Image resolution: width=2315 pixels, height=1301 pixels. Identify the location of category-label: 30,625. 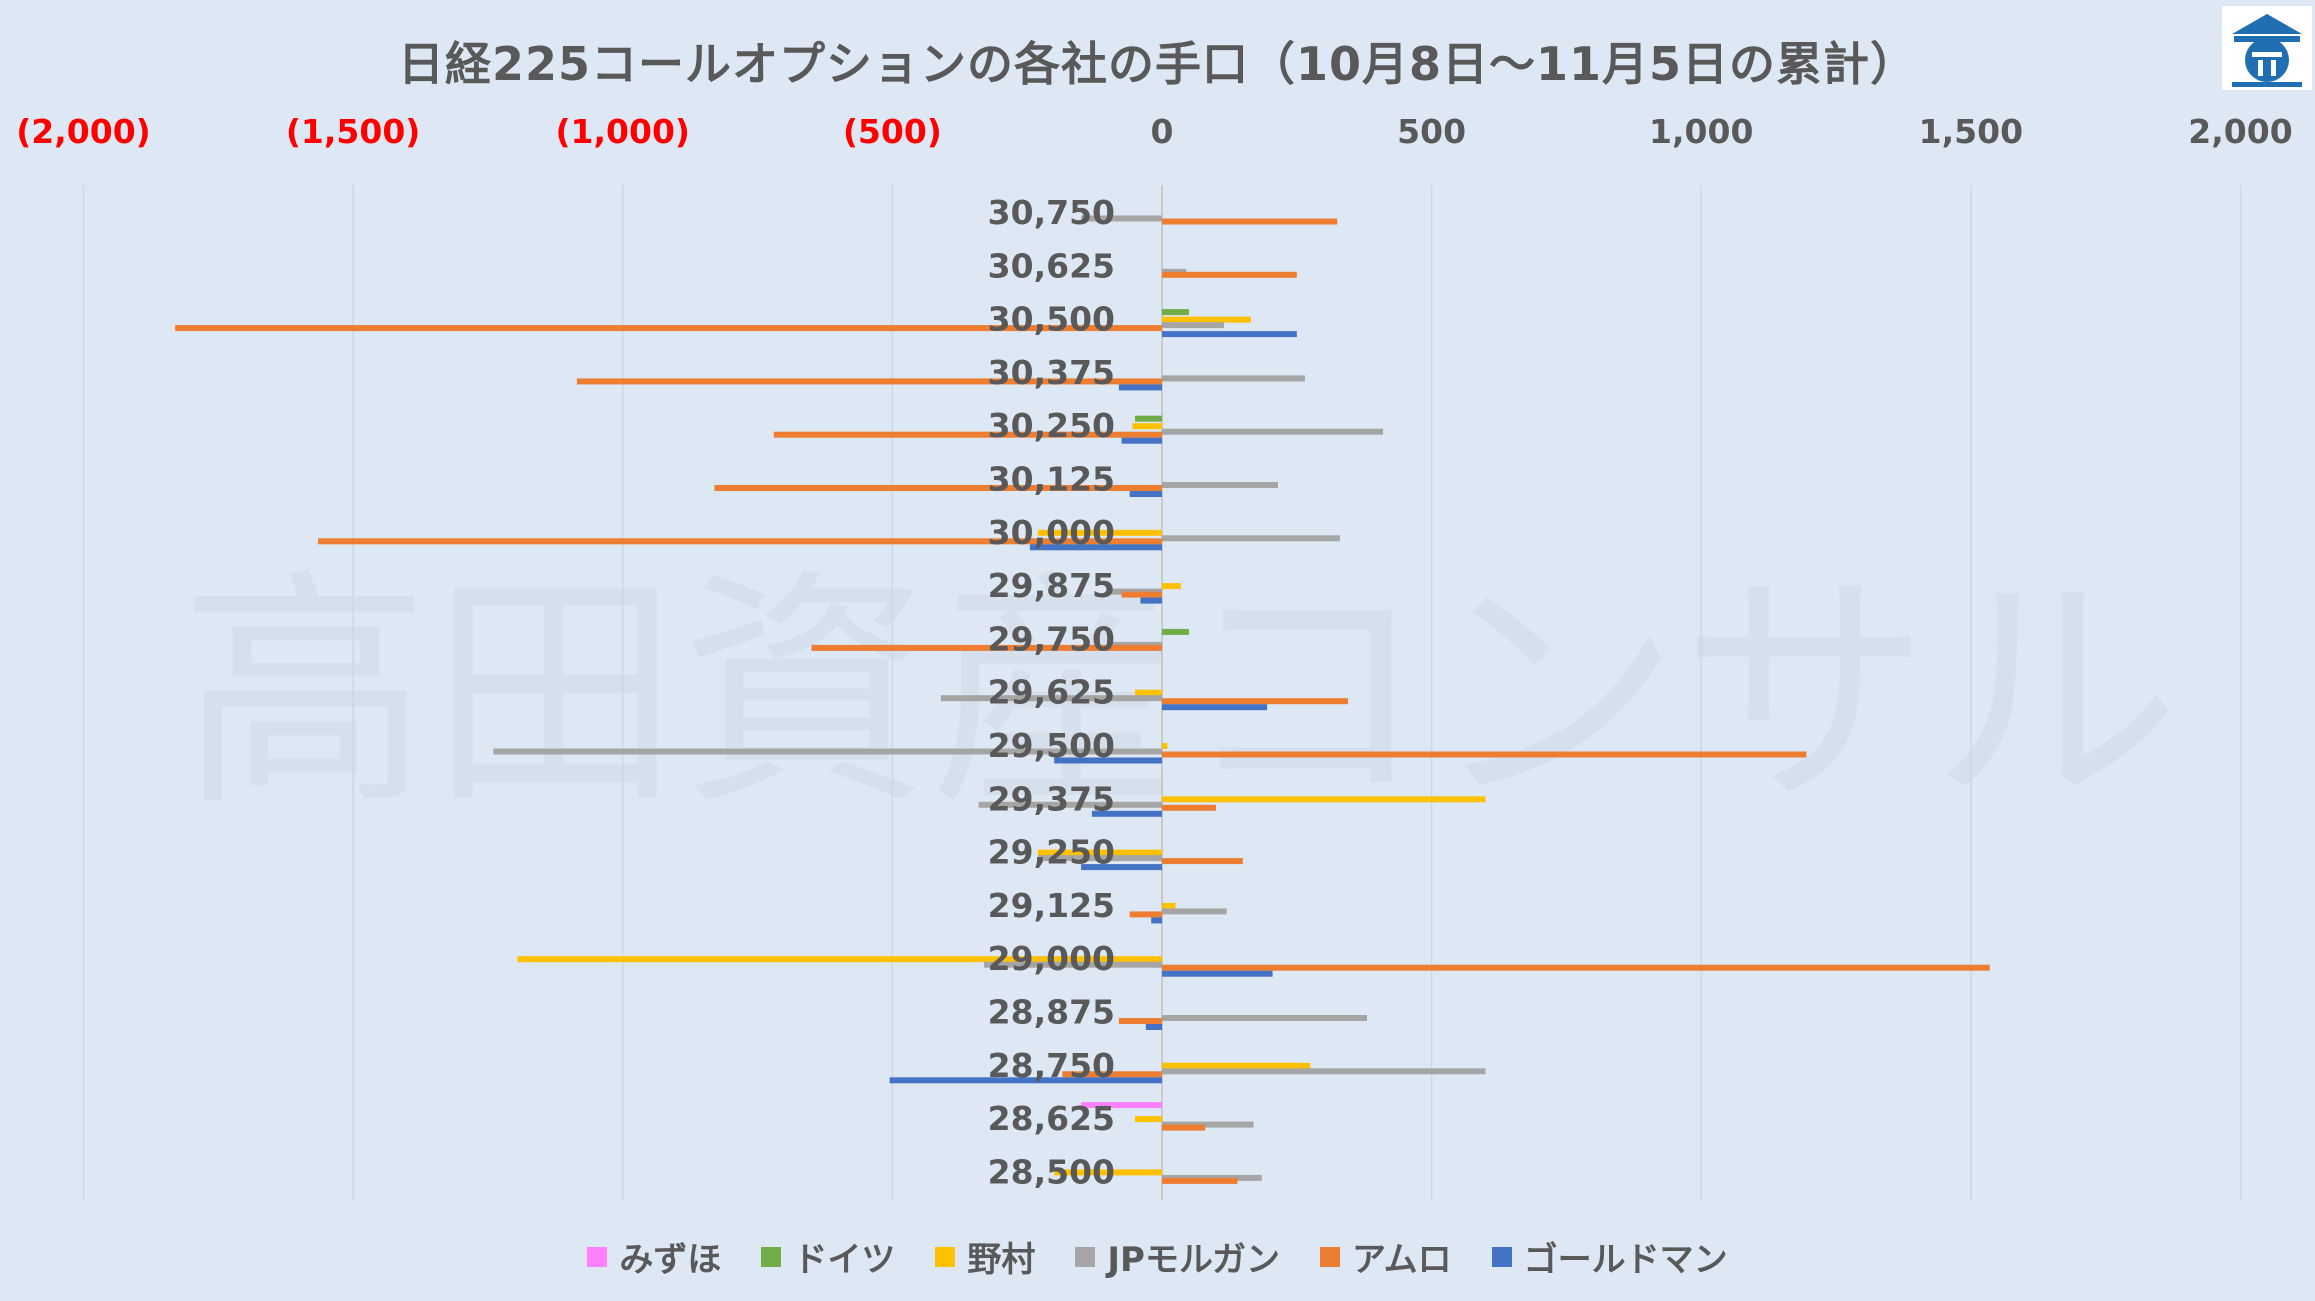
(1051, 265).